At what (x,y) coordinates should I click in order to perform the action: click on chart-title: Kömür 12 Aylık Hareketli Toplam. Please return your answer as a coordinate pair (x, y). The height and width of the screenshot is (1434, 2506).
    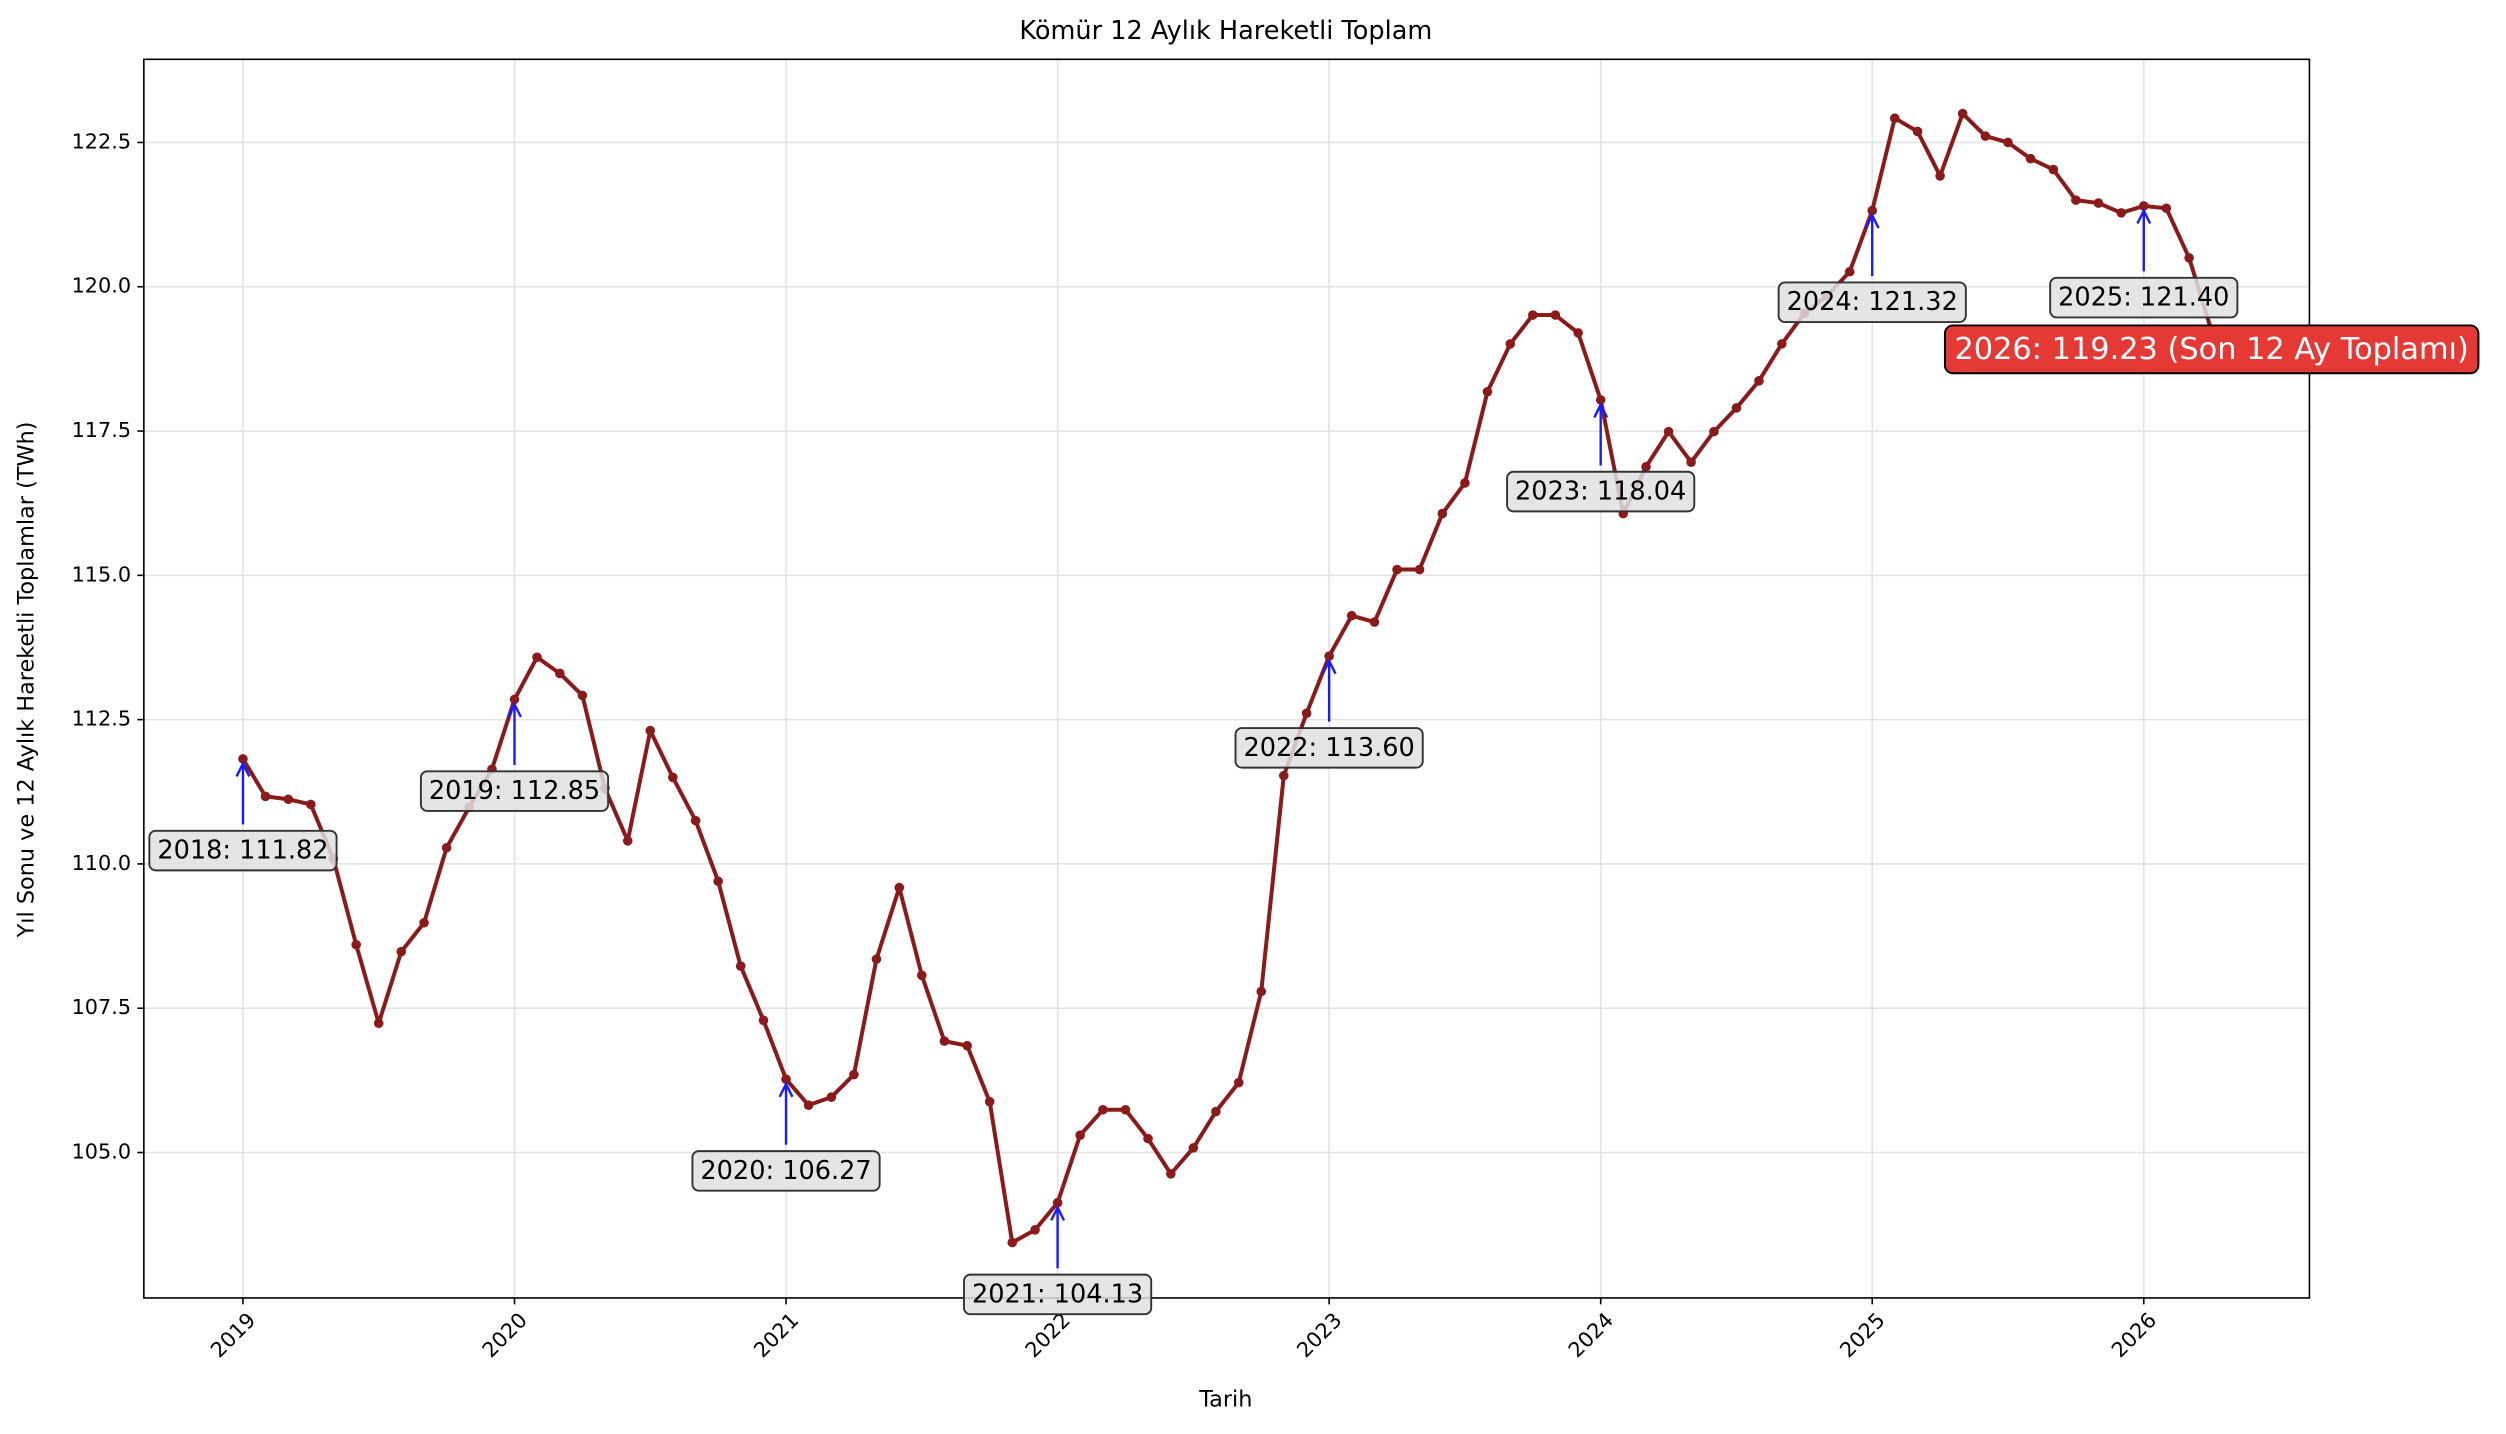
    Looking at the image, I should click on (1225, 31).